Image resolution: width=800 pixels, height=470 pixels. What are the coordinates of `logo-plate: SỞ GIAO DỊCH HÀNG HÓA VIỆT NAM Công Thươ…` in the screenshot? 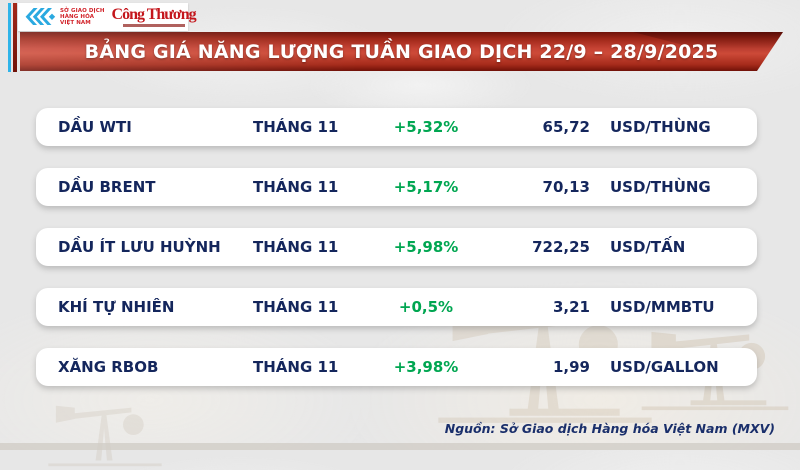 It's located at (107, 17).